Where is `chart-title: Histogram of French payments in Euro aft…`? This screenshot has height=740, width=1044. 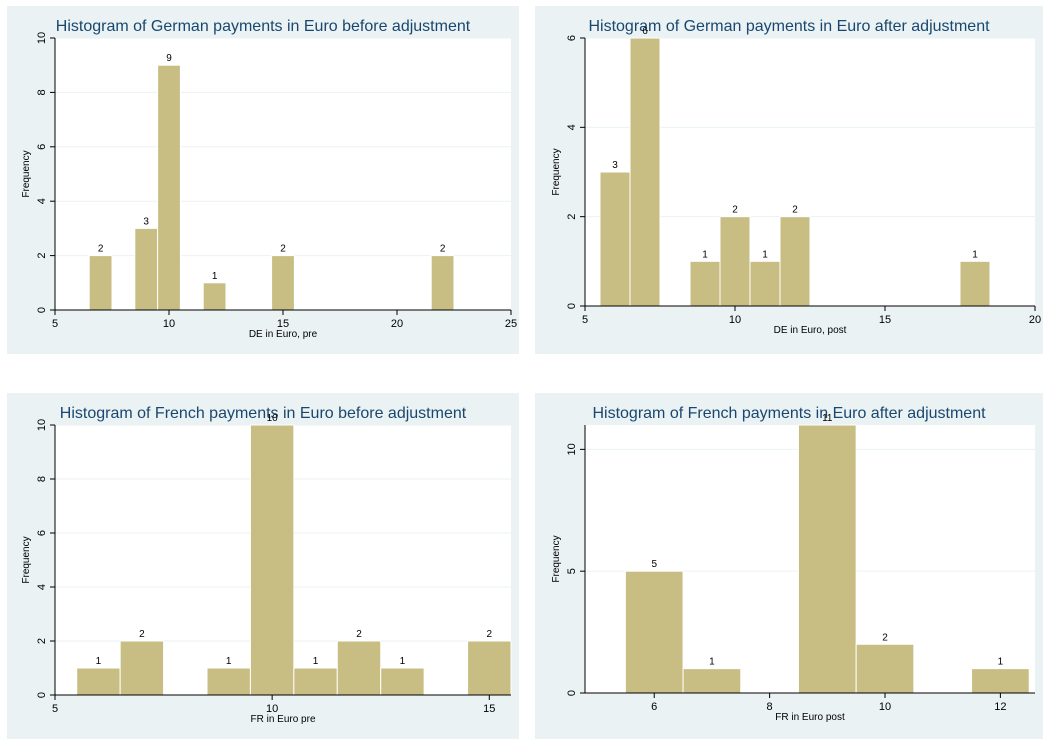 chart-title: Histogram of French payments in Euro aft… is located at coordinates (789, 413).